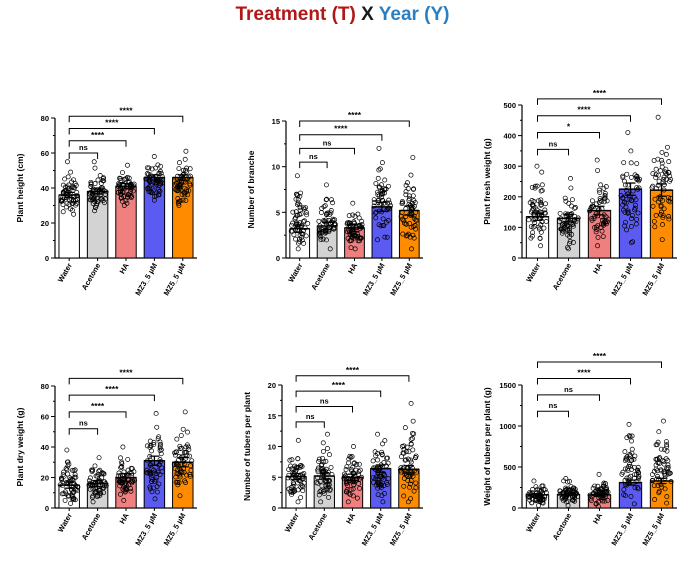 This screenshot has height=584, width=685. What do you see at coordinates (600, 356) in the screenshot?
I see `significance-label: ****` at bounding box center [600, 356].